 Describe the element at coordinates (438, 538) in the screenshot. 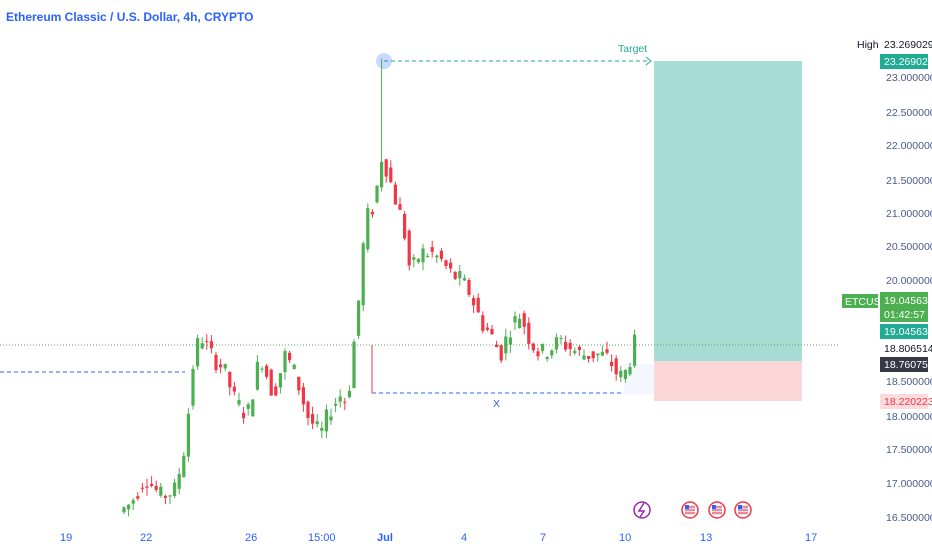

I see `x-ticks: 19 22 26 15:00 Jul 4 7 10 13 17` at that location.